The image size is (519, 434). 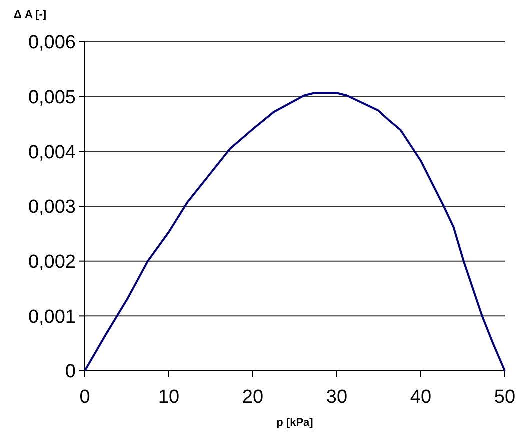 I want to click on x-tick-label: 40, so click(x=421, y=397).